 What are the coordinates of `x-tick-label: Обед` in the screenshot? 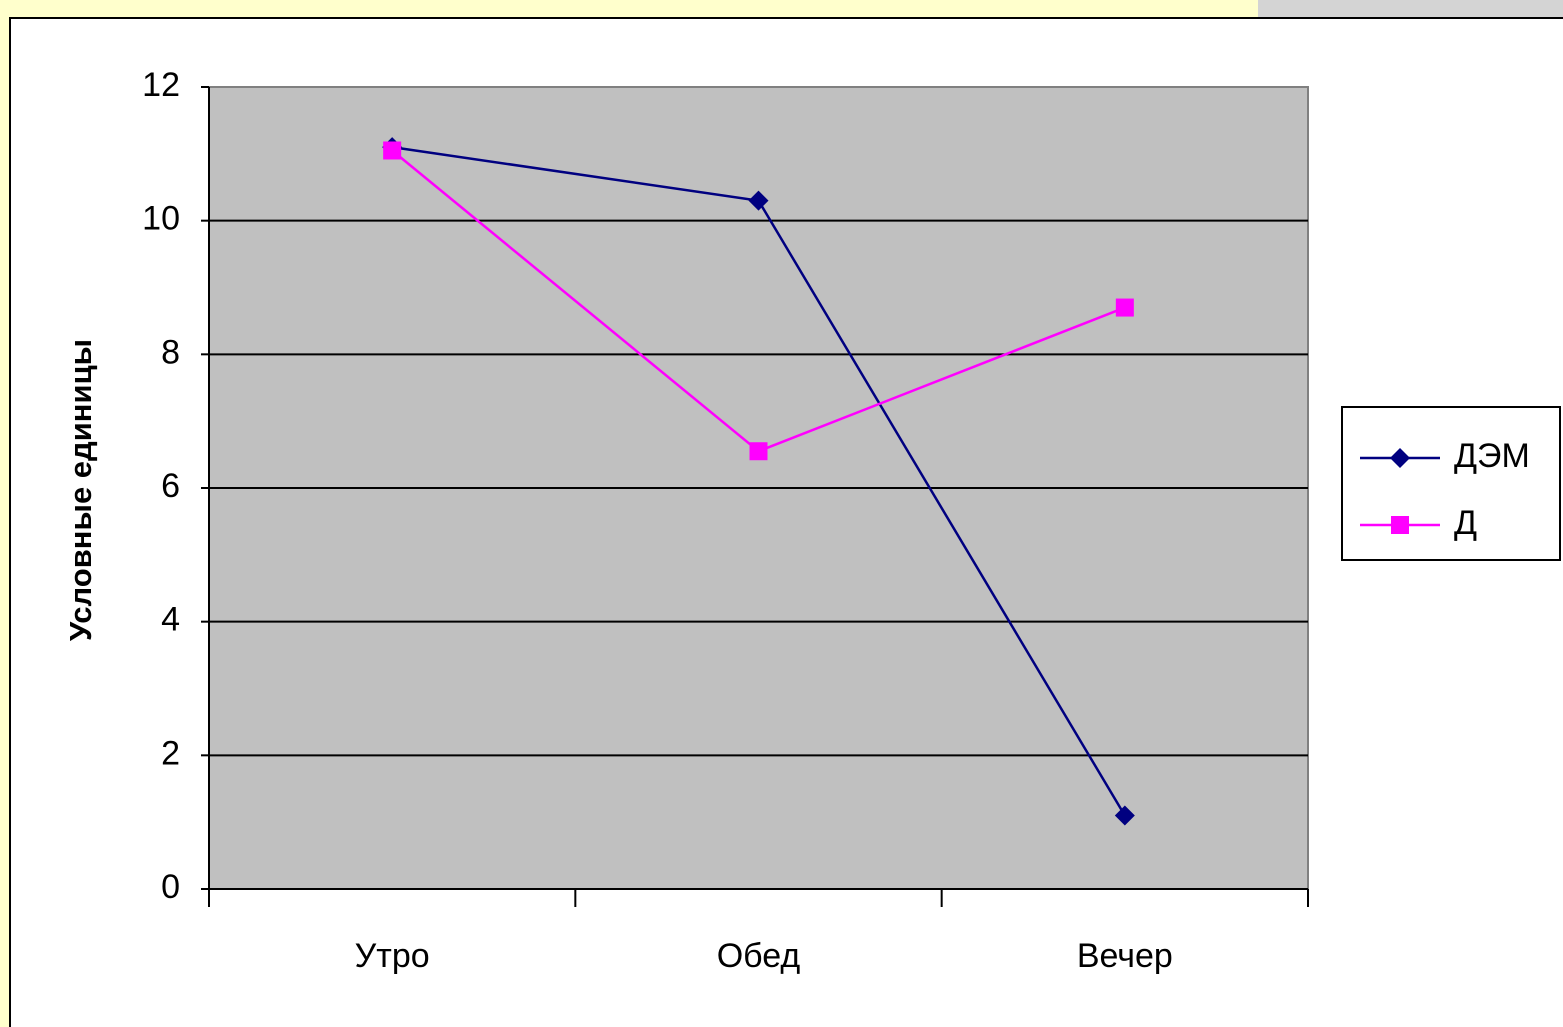 It's located at (759, 956).